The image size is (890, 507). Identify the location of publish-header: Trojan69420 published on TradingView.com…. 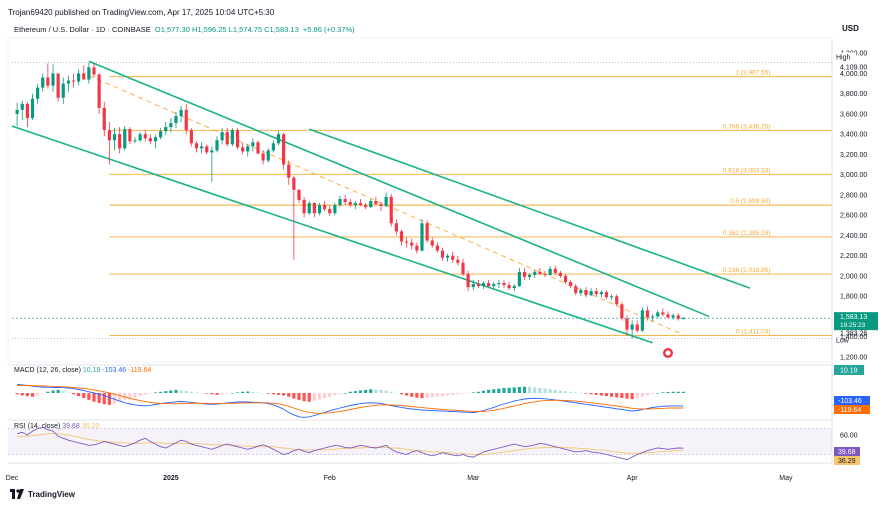
(141, 12).